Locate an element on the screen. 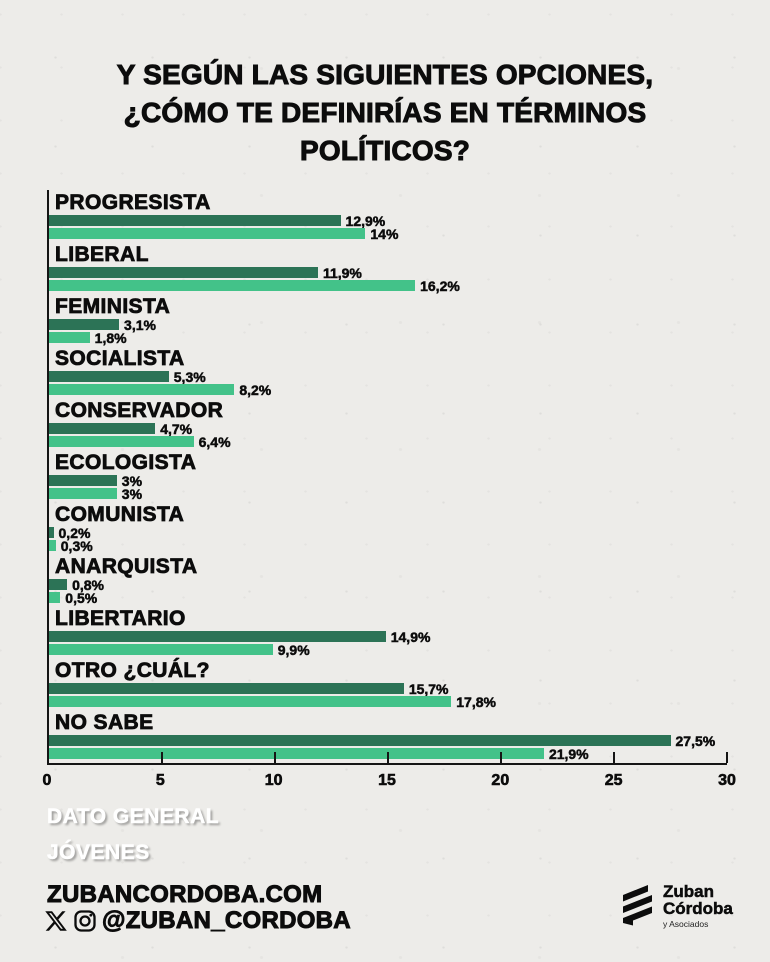  bar-group: FEMINISTA 3,1% 1,8% is located at coordinates (388, 322).